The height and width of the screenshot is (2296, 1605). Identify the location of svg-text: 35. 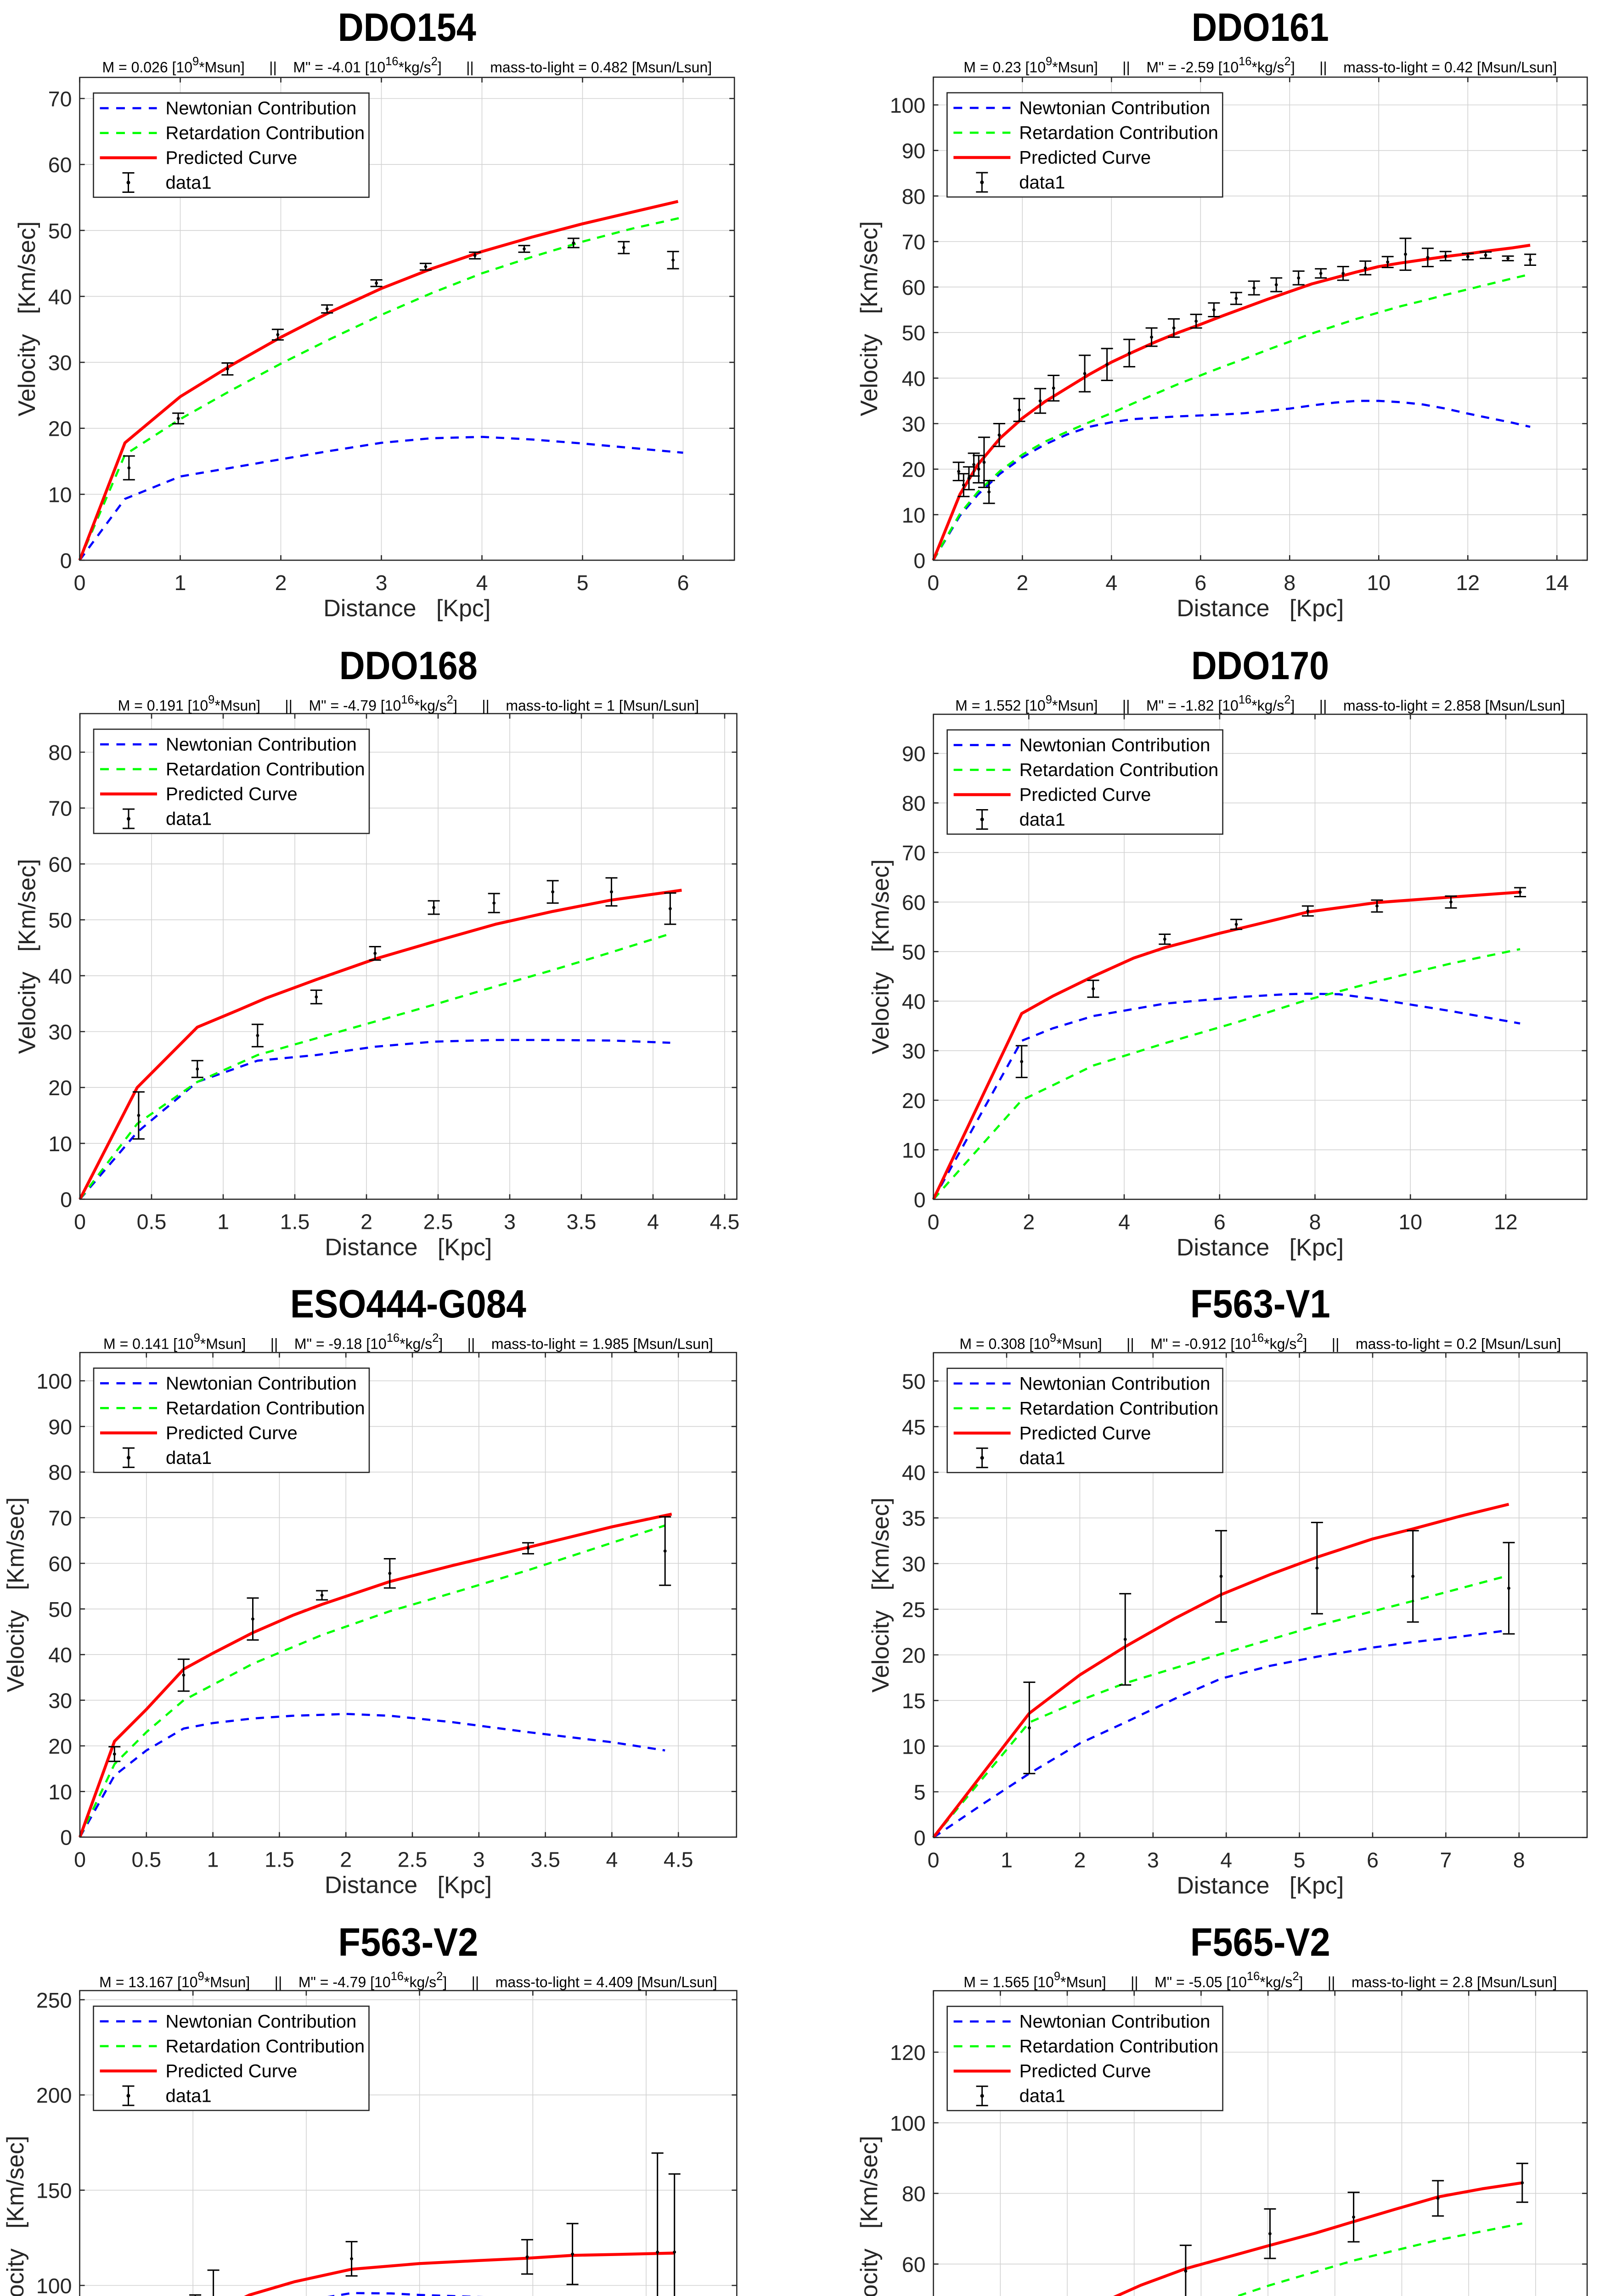
(914, 1519).